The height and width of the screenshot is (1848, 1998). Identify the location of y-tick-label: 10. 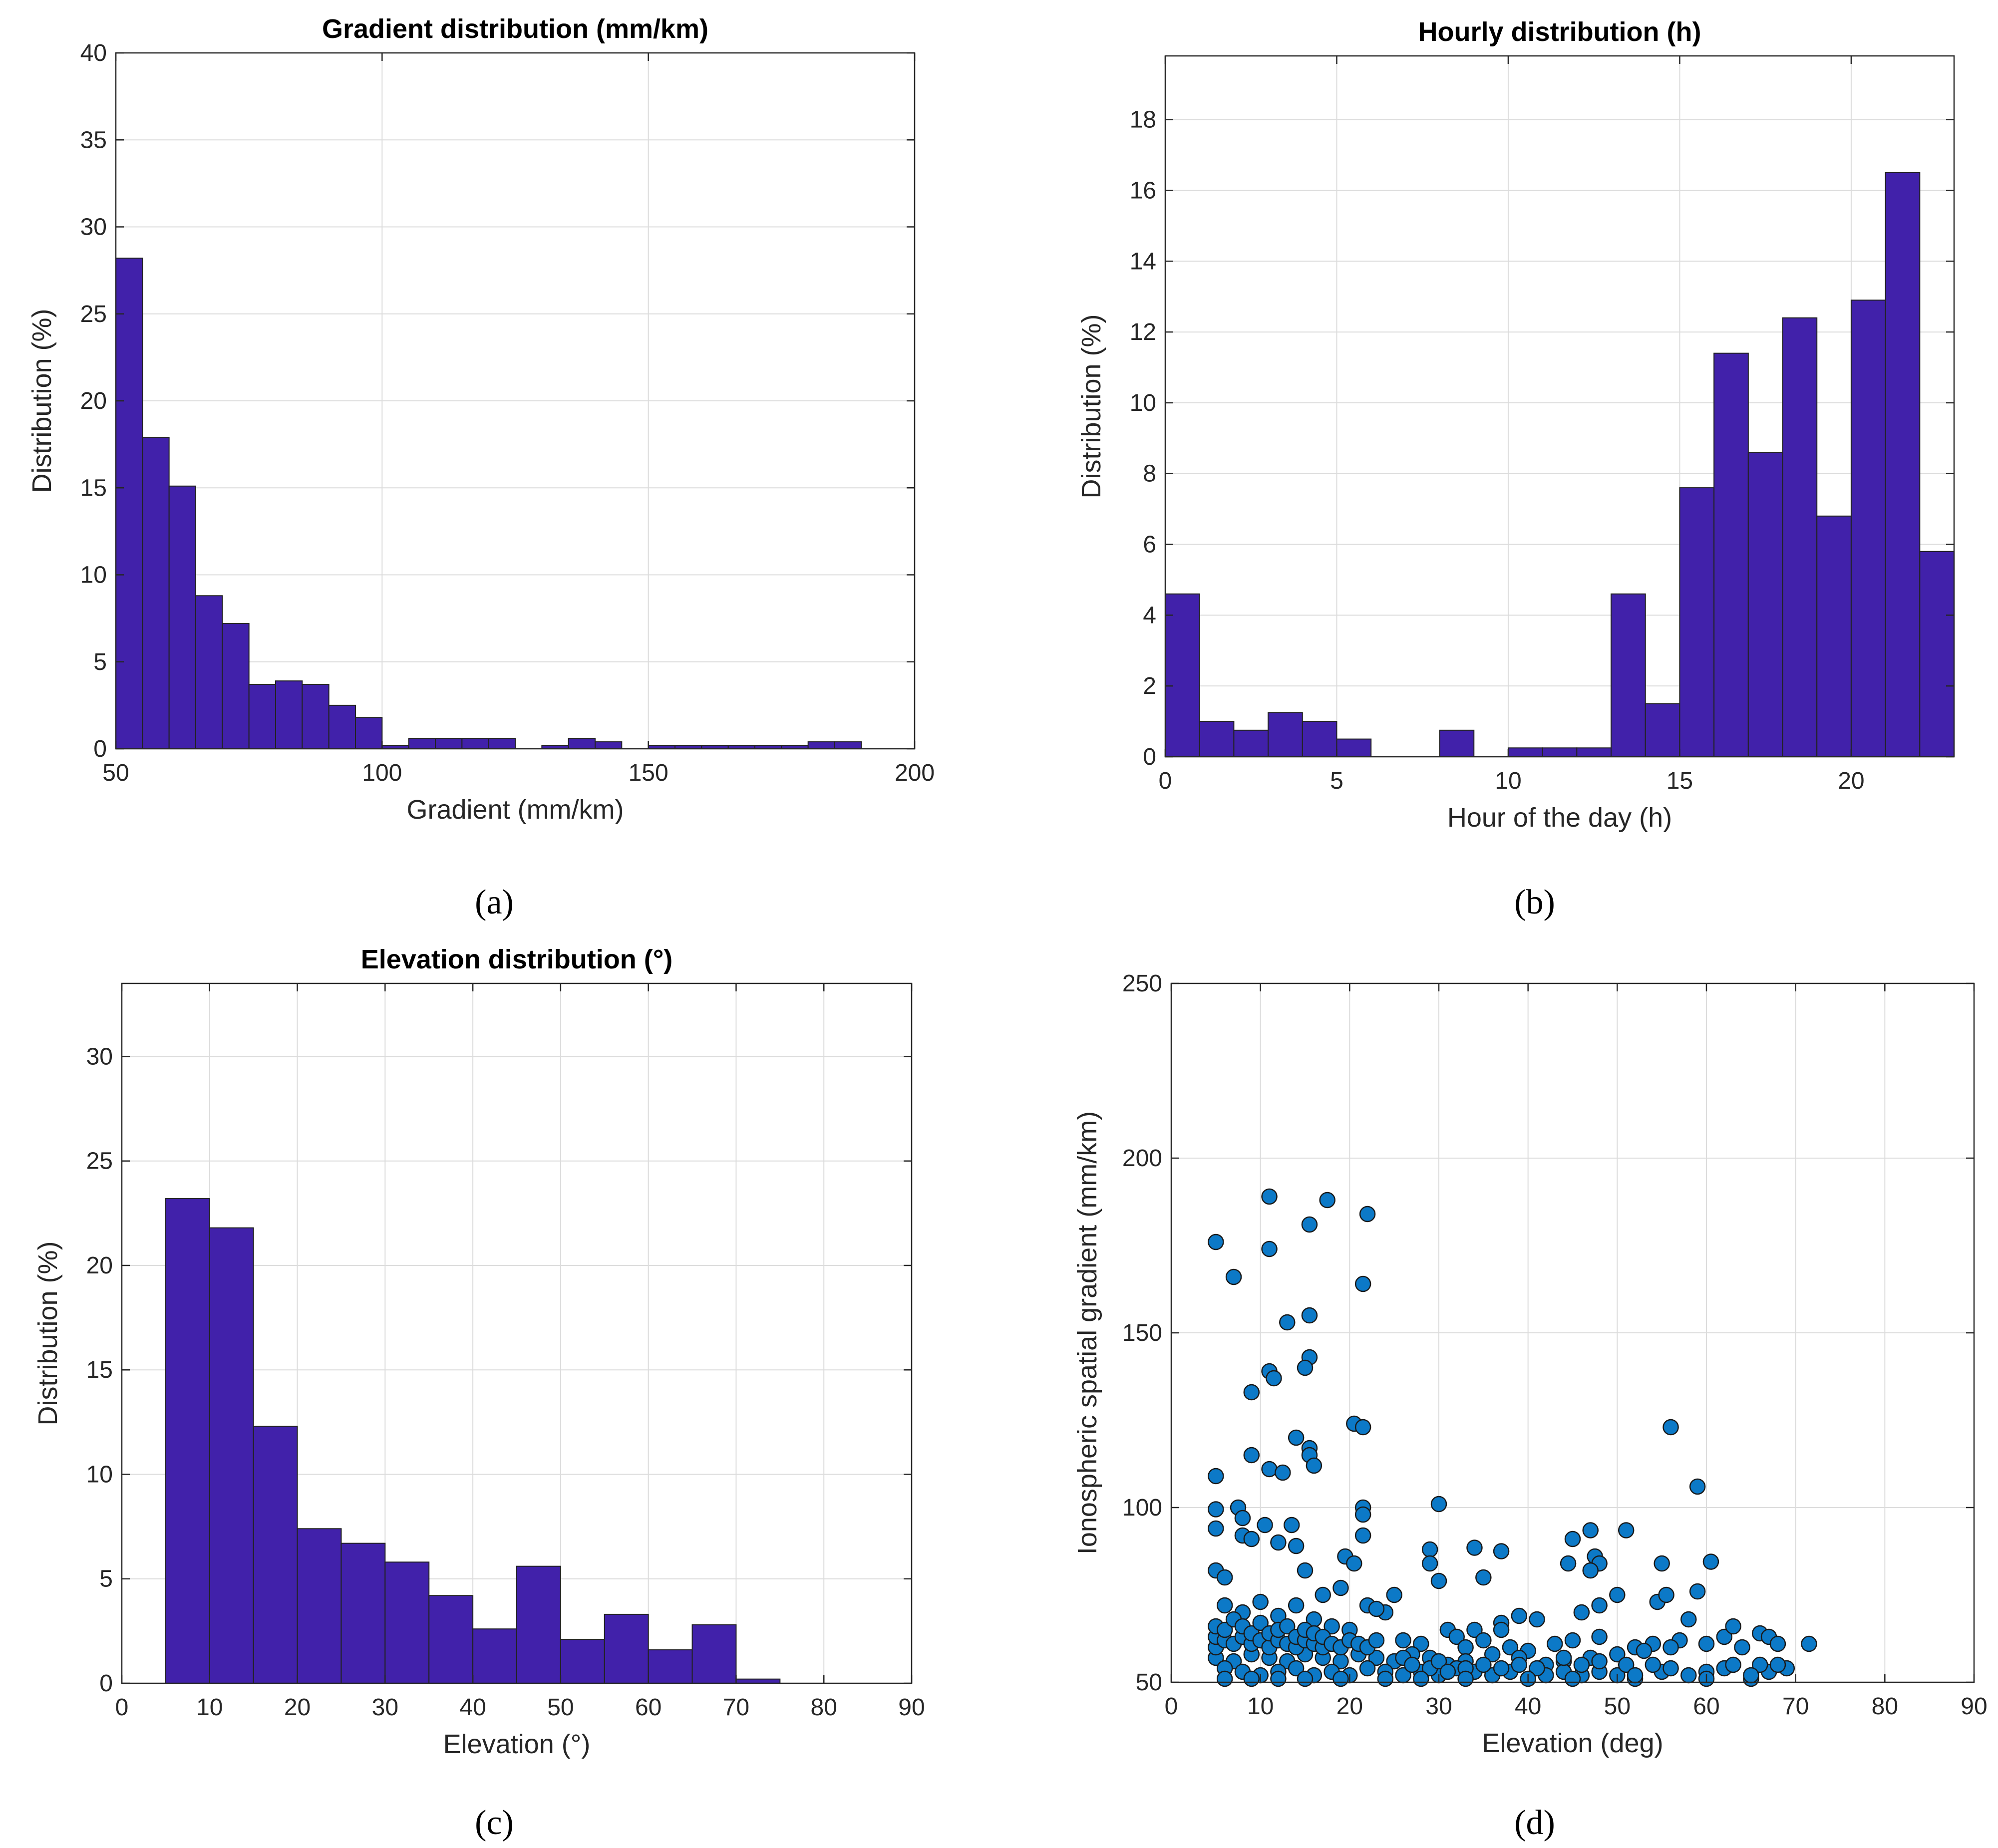
(1143, 403).